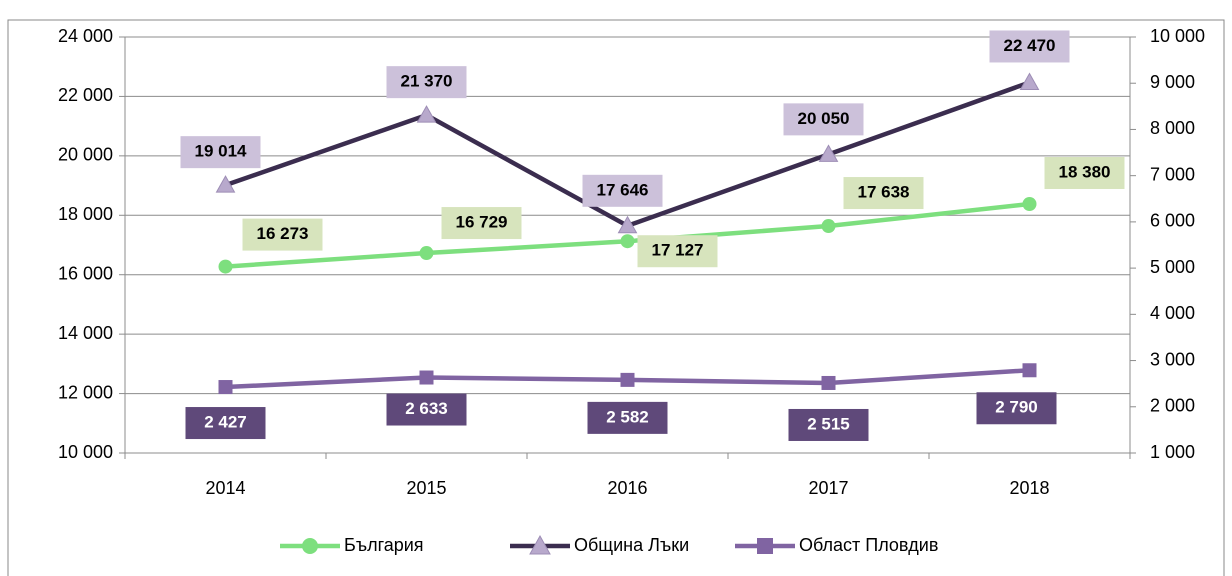 This screenshot has width=1232, height=576. What do you see at coordinates (1172, 359) in the screenshot?
I see `y2-tick-label: 3 000` at bounding box center [1172, 359].